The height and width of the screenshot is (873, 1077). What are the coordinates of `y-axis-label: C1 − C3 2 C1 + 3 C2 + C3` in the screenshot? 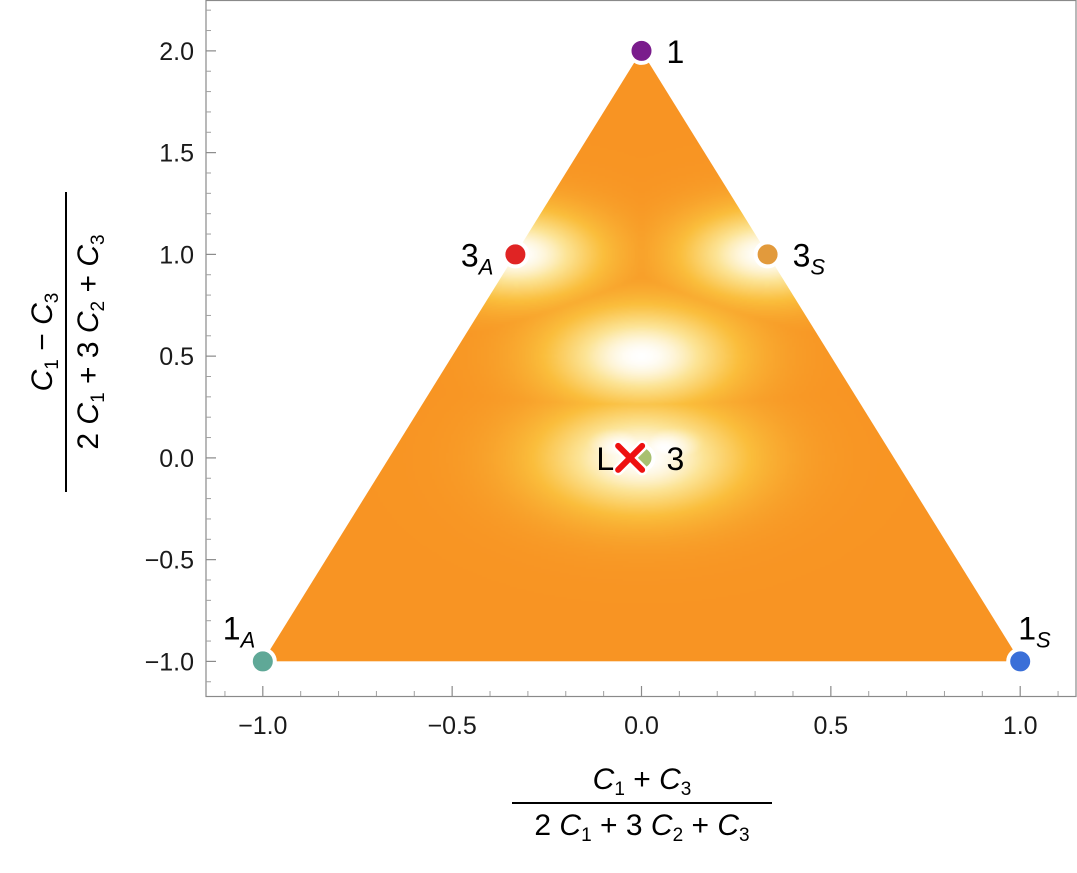 It's located at (67, 342).